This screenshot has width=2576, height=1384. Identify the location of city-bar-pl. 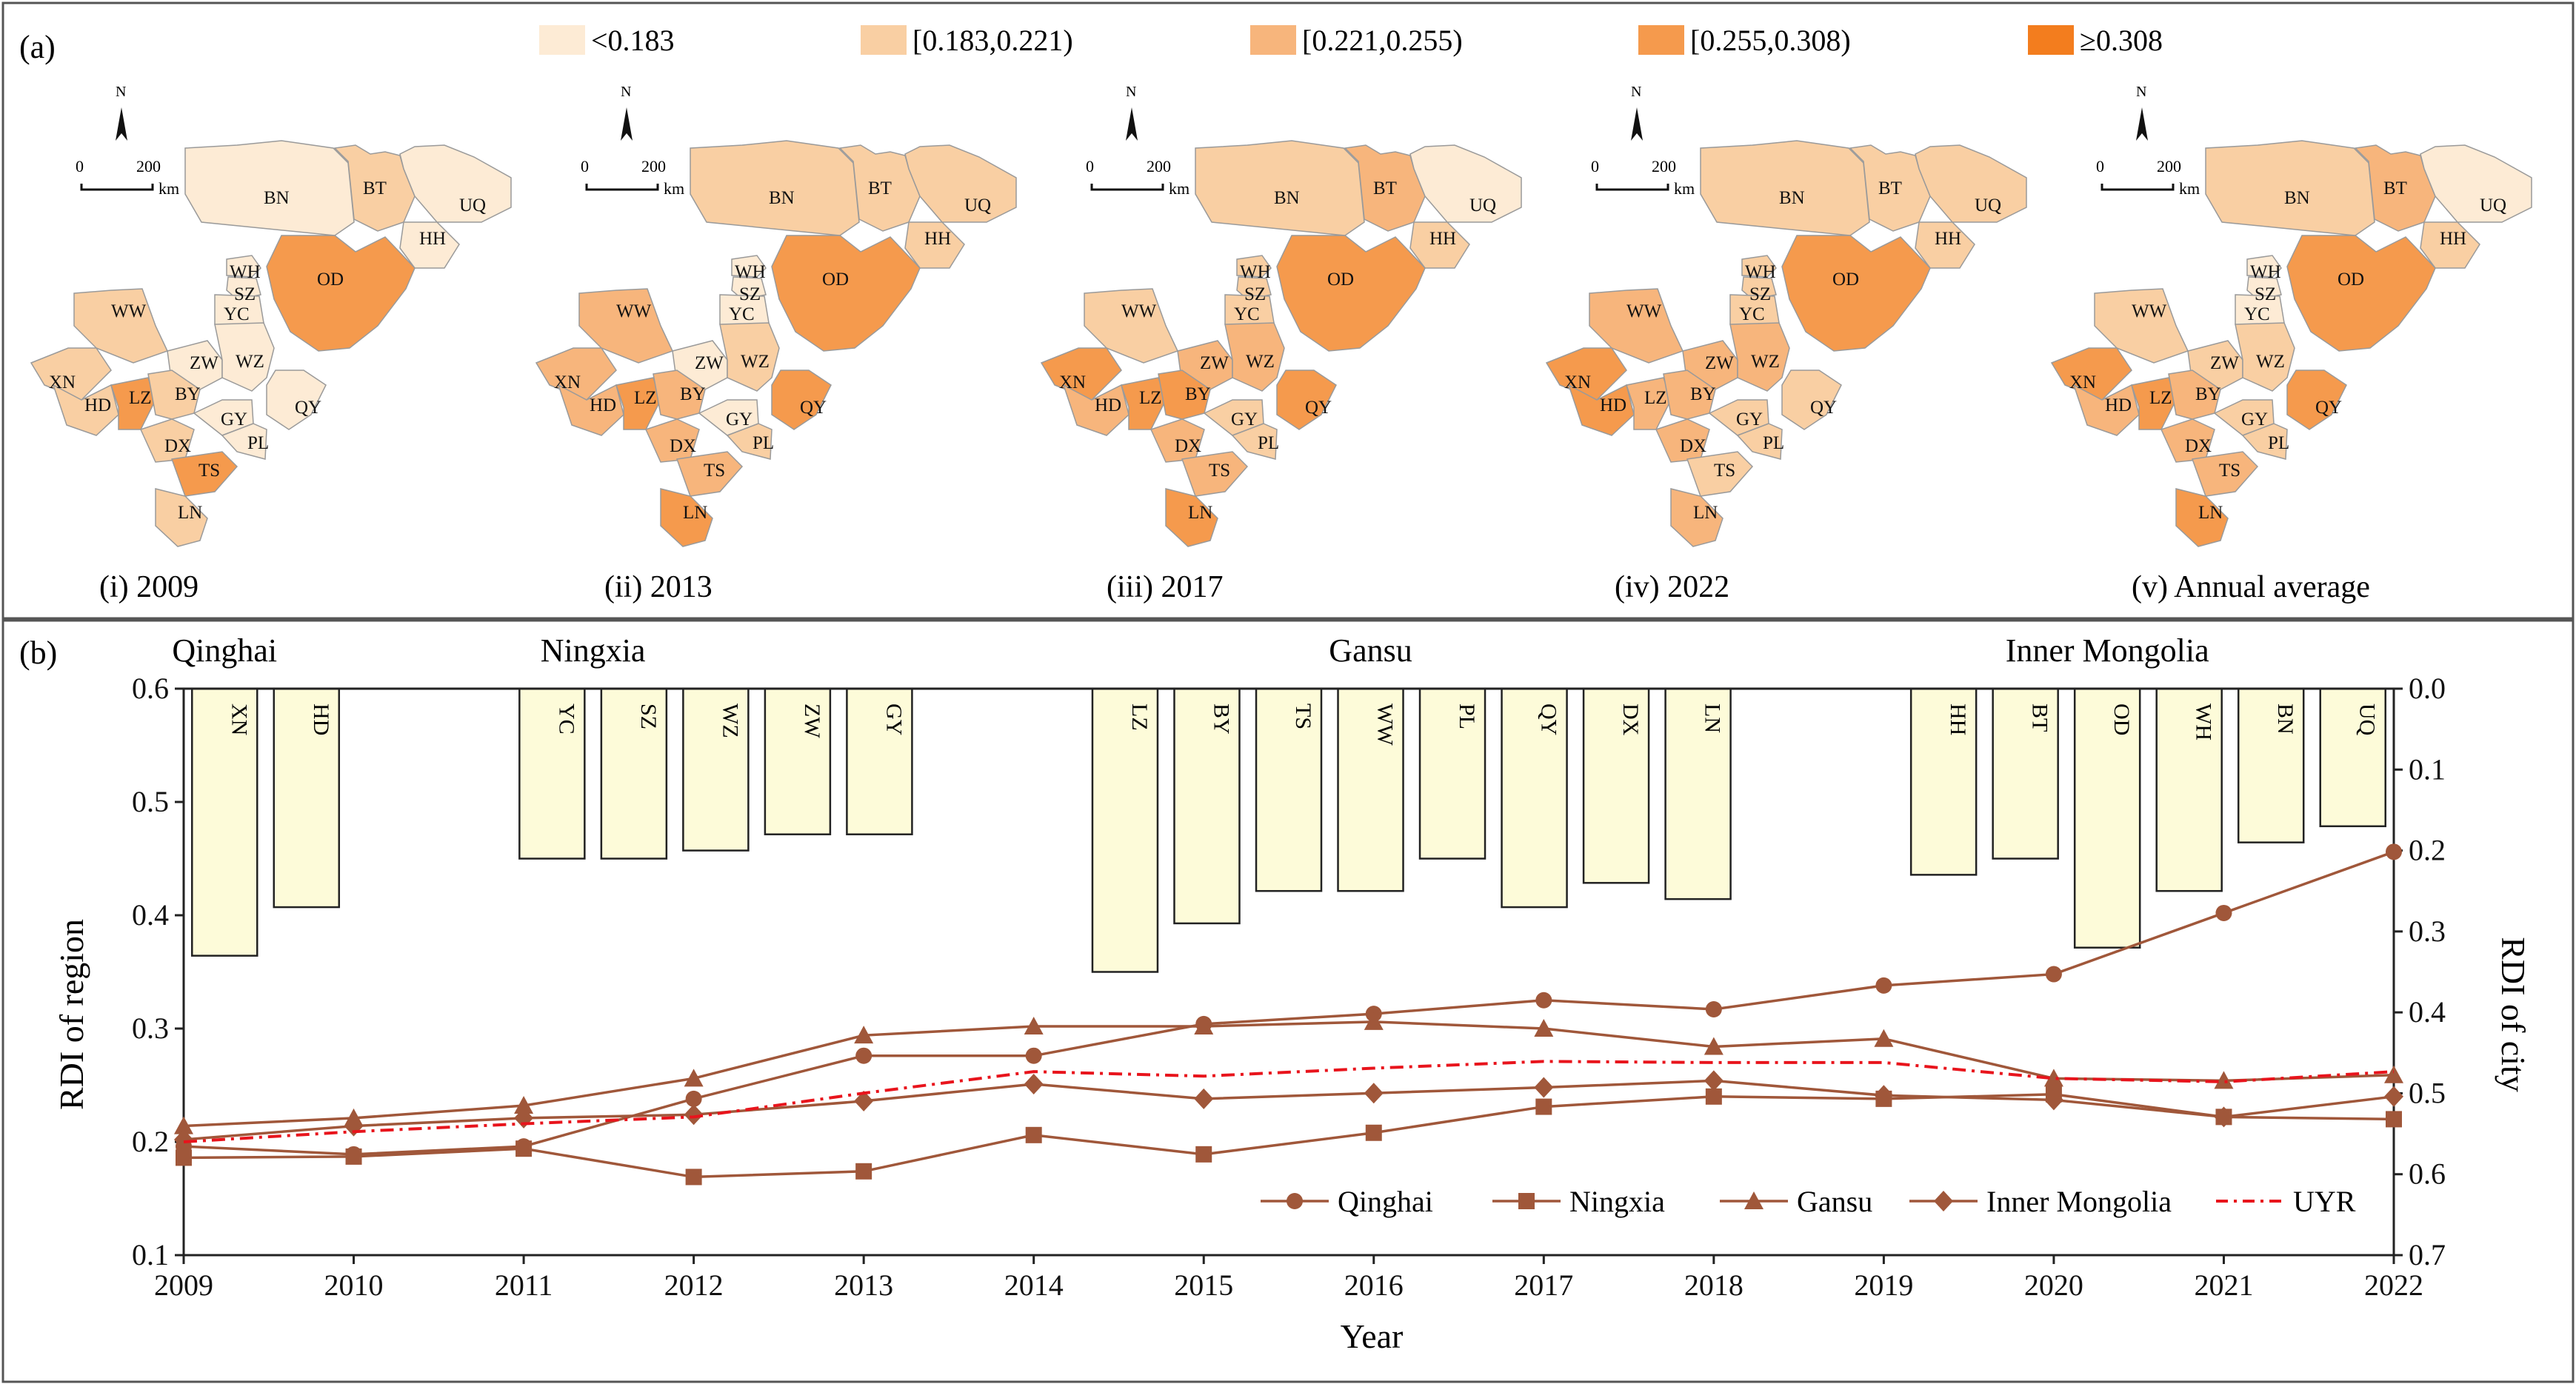
(1452, 773).